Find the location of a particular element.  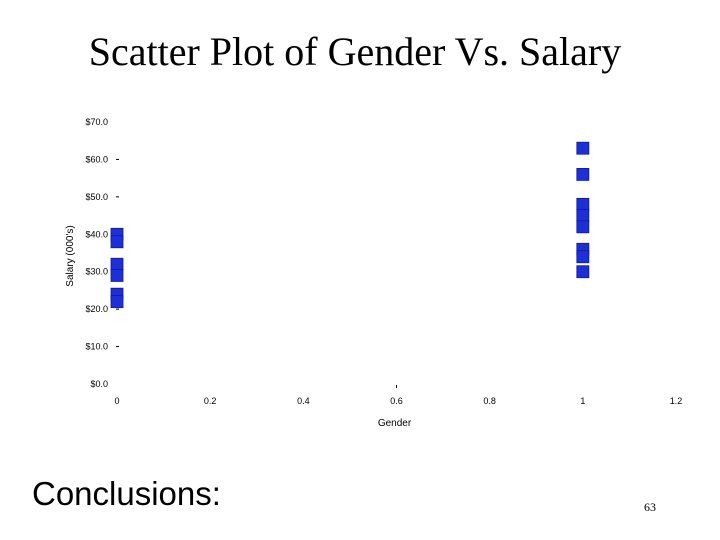

y-tick-label: $70.0 is located at coordinates (96, 122).